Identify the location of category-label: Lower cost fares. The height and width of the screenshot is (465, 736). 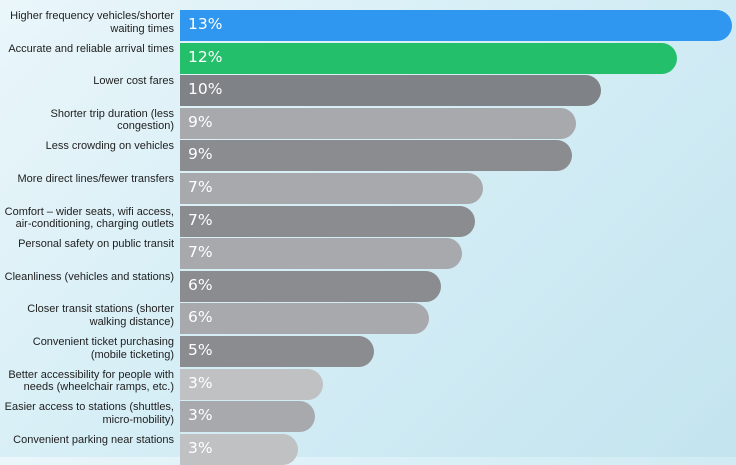
(133, 81).